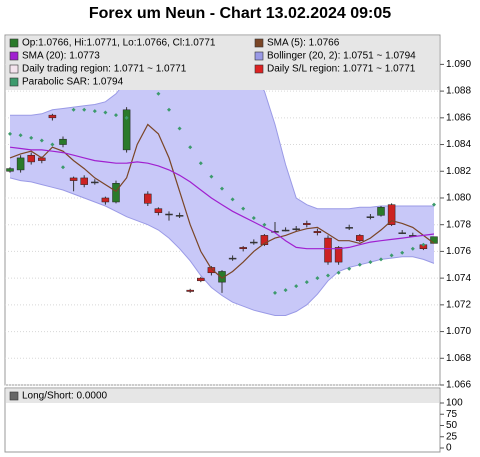 The width and height of the screenshot is (480, 457). Describe the element at coordinates (458, 171) in the screenshot. I see `y-tick-label: 1.082` at that location.